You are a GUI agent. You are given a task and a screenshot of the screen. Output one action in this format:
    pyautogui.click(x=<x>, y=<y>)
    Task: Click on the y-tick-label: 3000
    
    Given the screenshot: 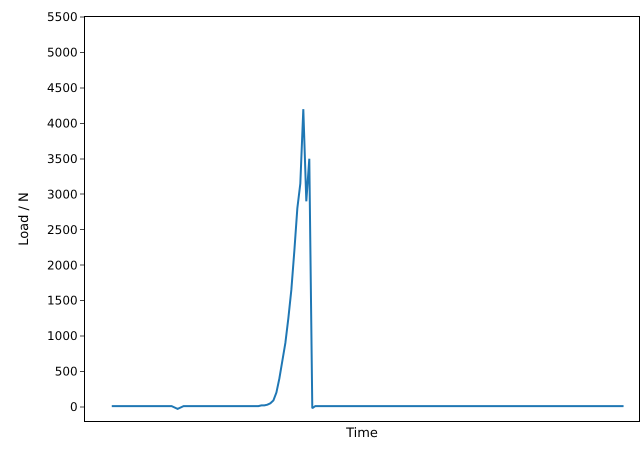 What is the action you would take?
    pyautogui.click(x=62, y=194)
    